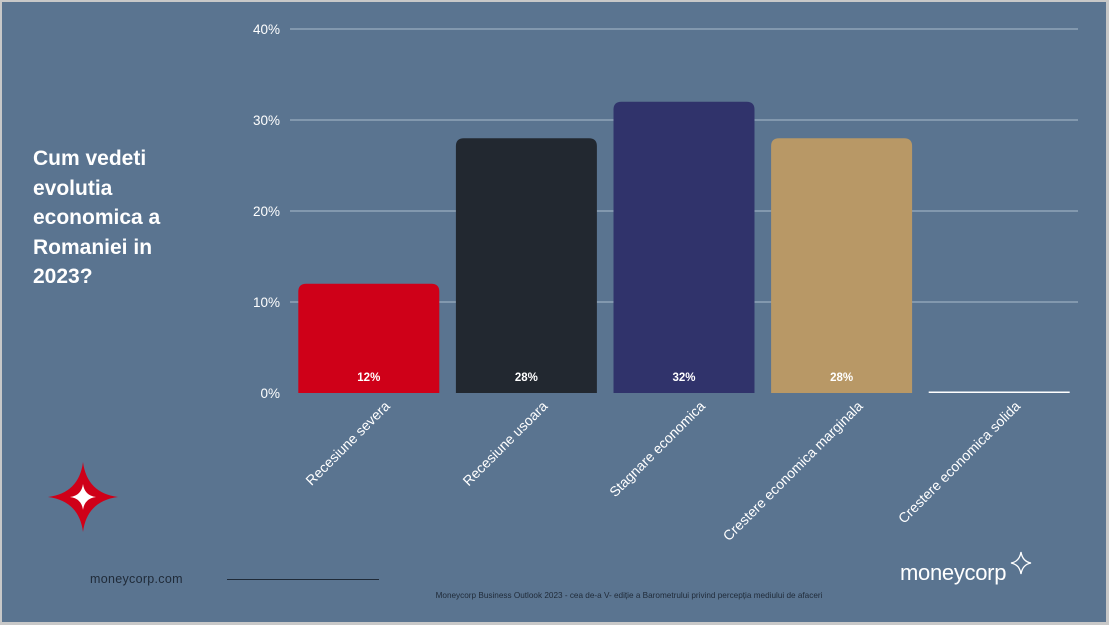 The width and height of the screenshot is (1109, 625). Describe the element at coordinates (73, 188) in the screenshot. I see `question-line: evolutia` at that location.